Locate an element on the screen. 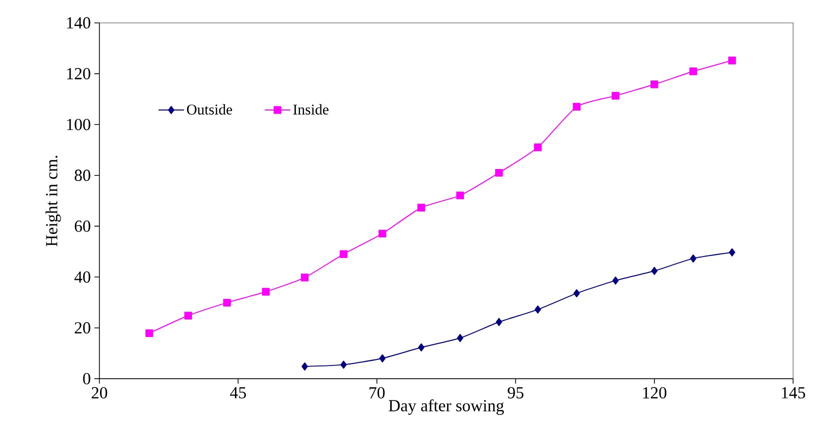 The height and width of the screenshot is (445, 813). y-tick-label: 80 is located at coordinates (82, 175).